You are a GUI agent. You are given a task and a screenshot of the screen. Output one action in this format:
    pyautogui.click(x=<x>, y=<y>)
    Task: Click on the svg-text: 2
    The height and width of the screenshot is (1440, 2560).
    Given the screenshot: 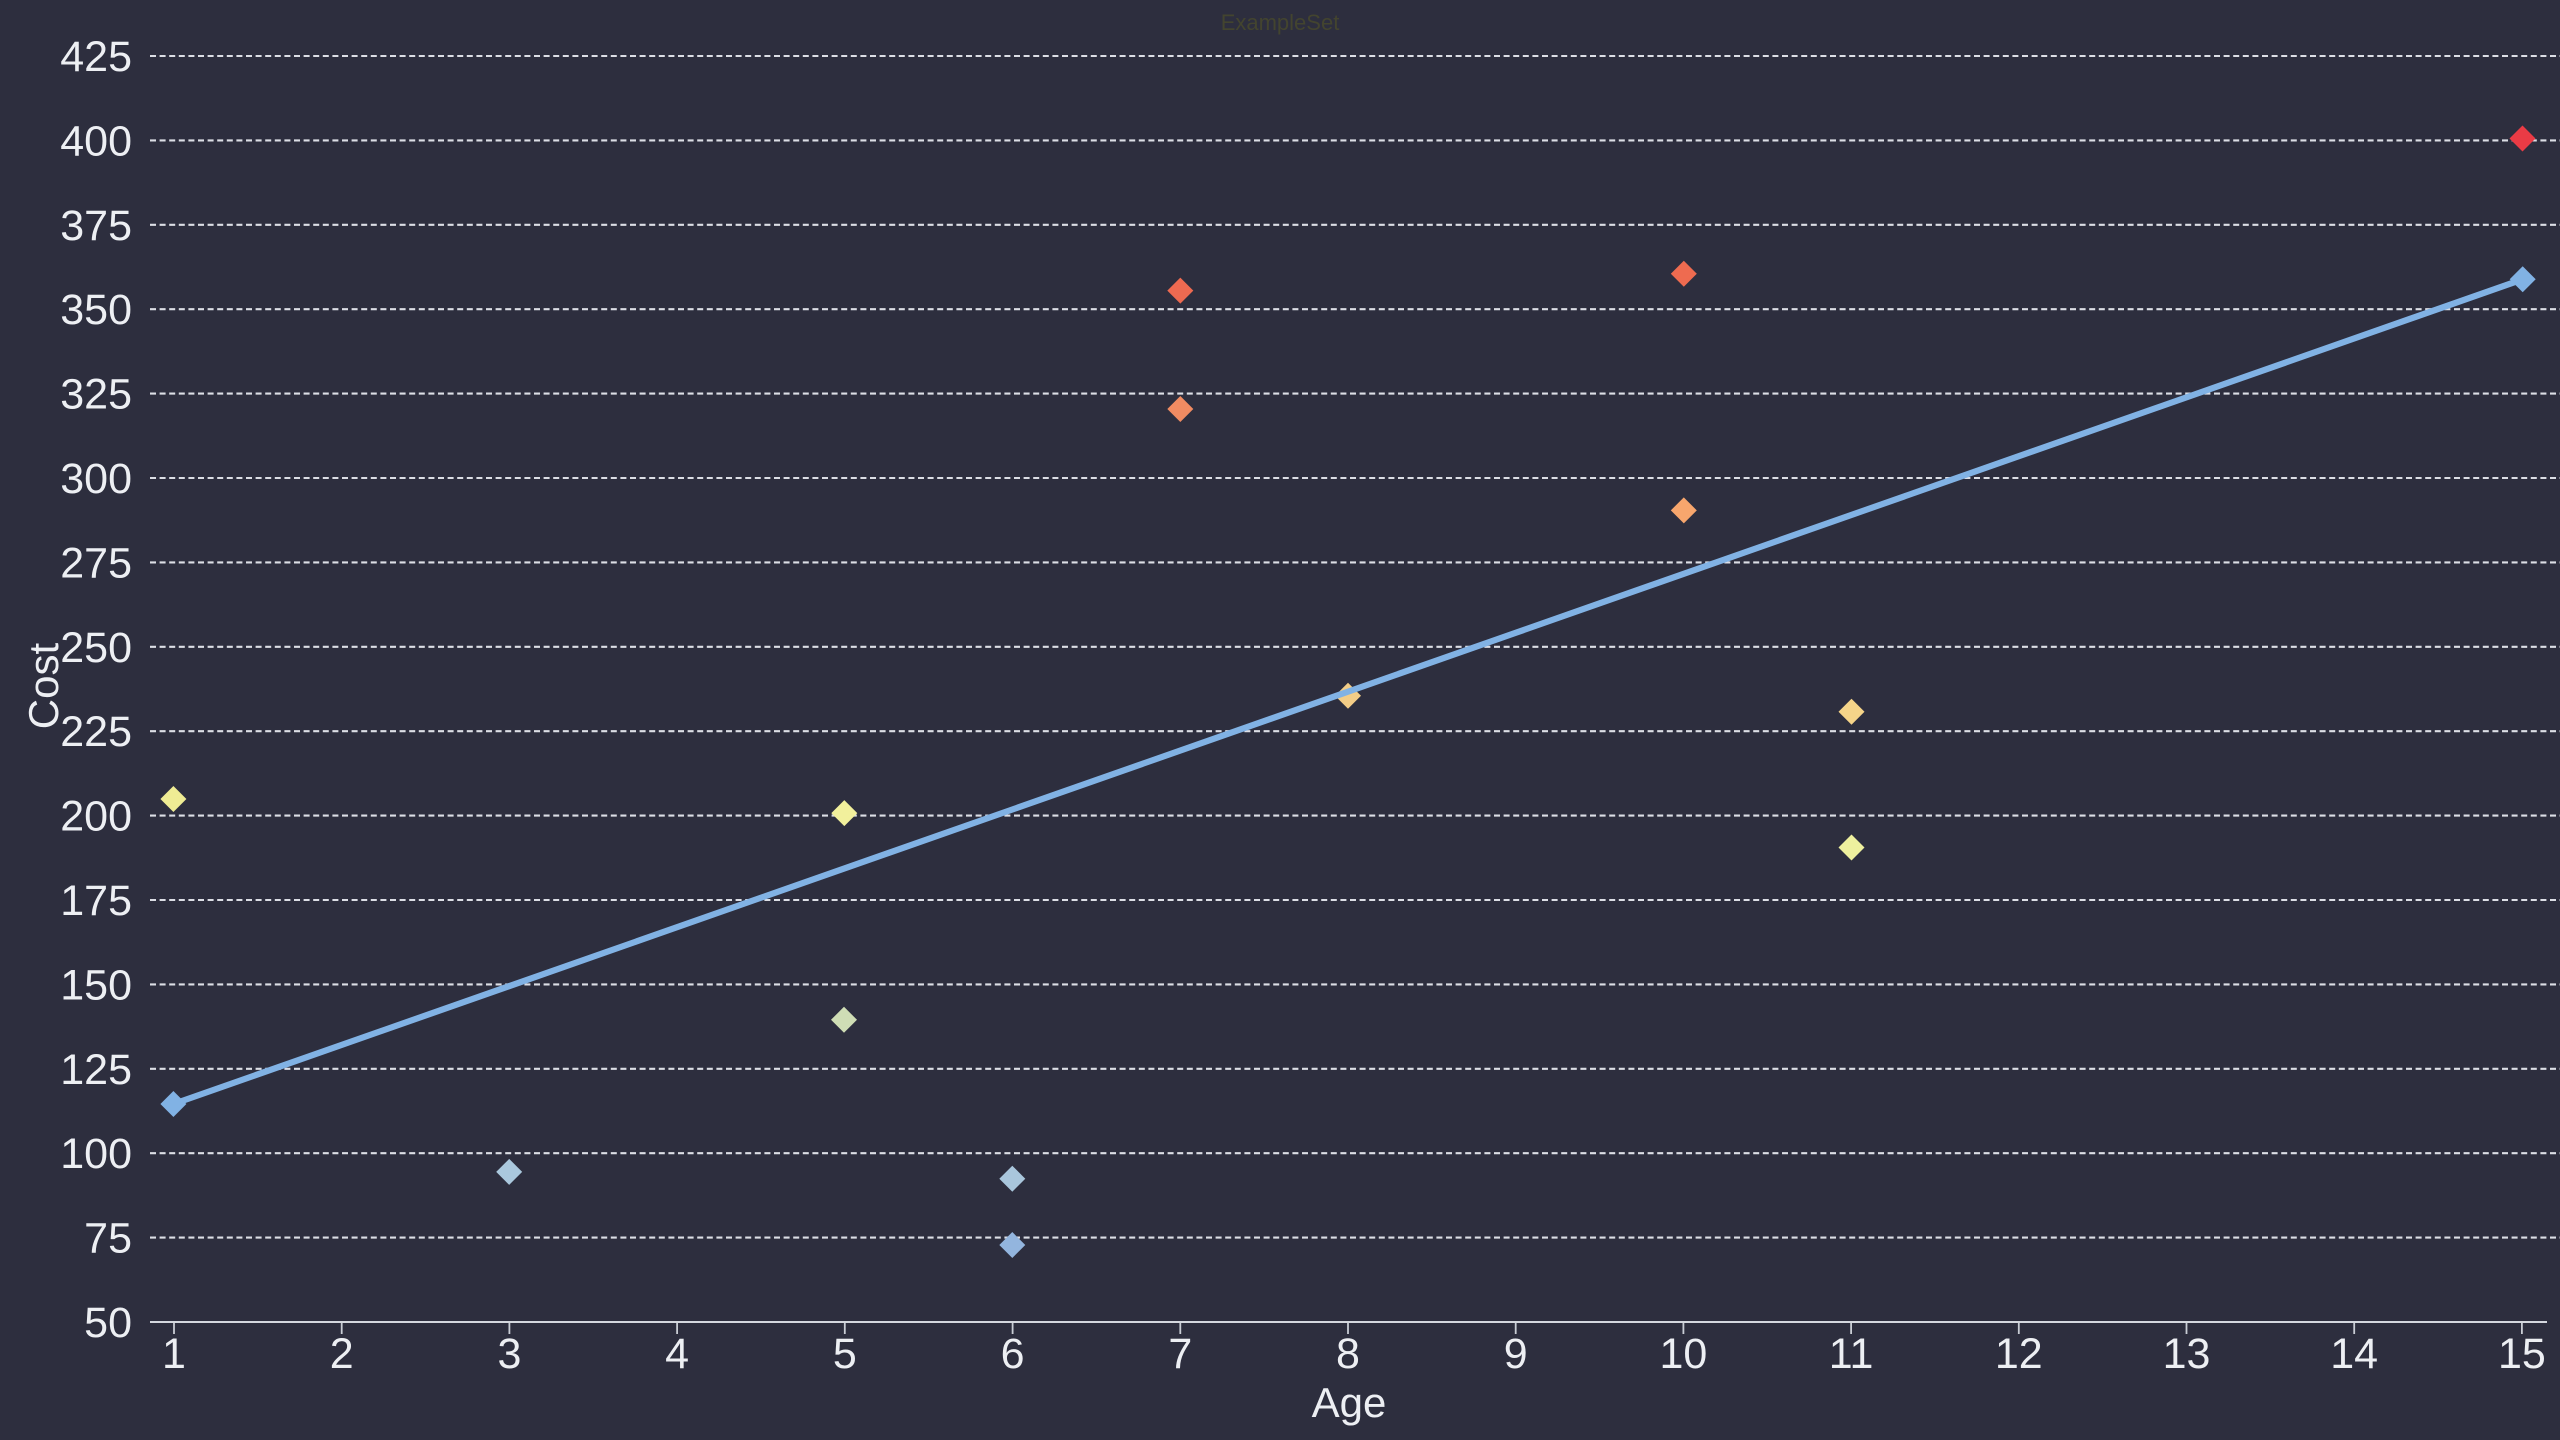 What is the action you would take?
    pyautogui.click(x=342, y=1354)
    